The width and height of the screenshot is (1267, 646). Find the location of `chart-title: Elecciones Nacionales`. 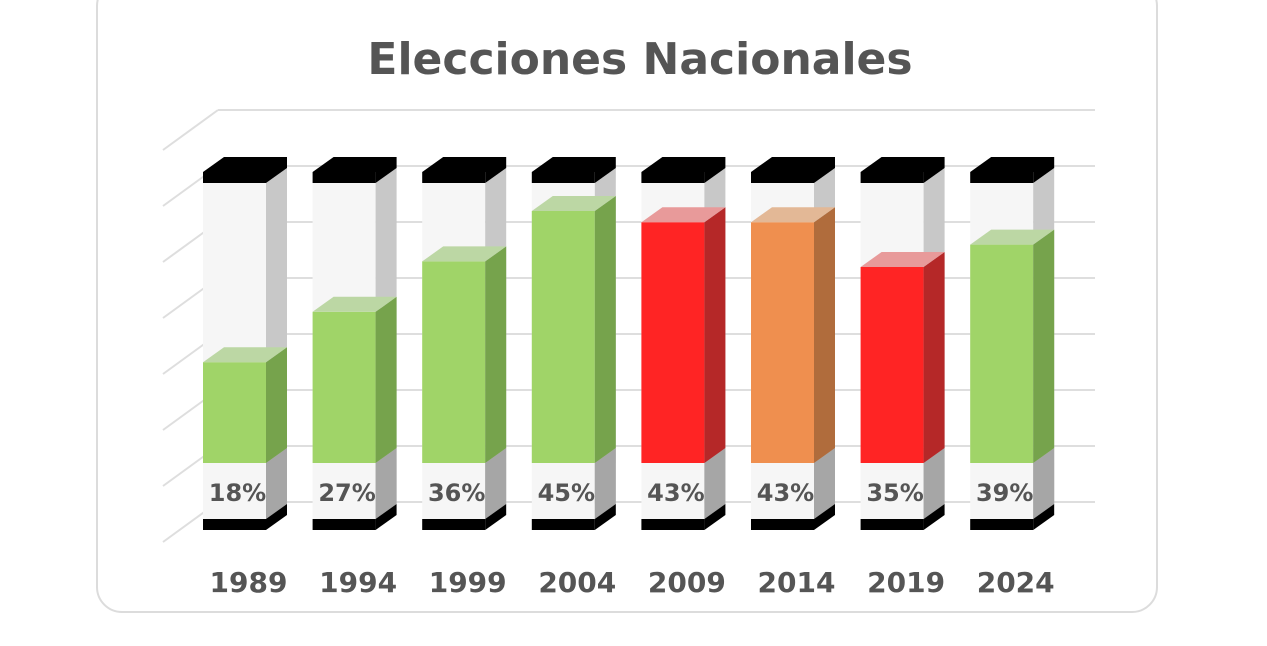

chart-title: Elecciones Nacionales is located at coordinates (639, 59).